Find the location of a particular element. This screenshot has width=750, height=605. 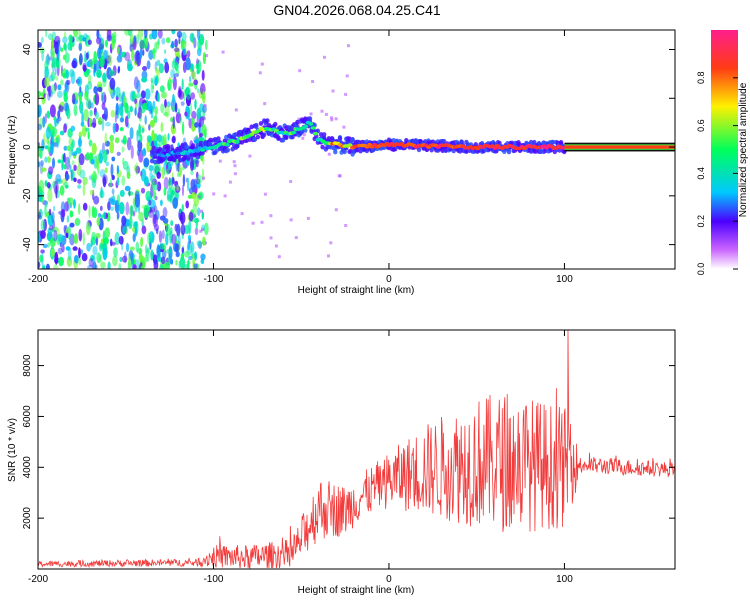

ridge-core is located at coordinates (313, 128).